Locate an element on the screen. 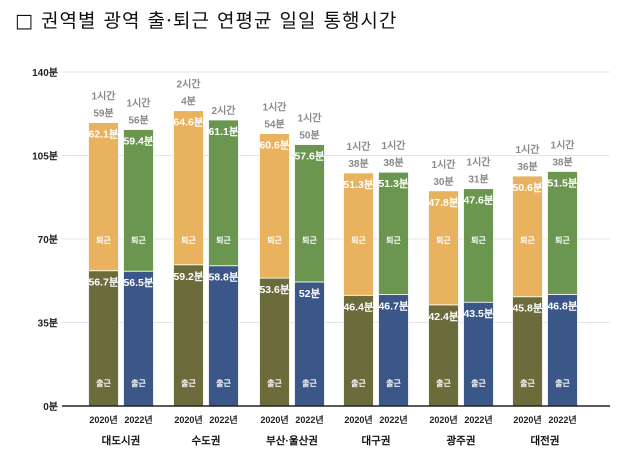  commute-value-label: 56.5분 is located at coordinates (138, 282).